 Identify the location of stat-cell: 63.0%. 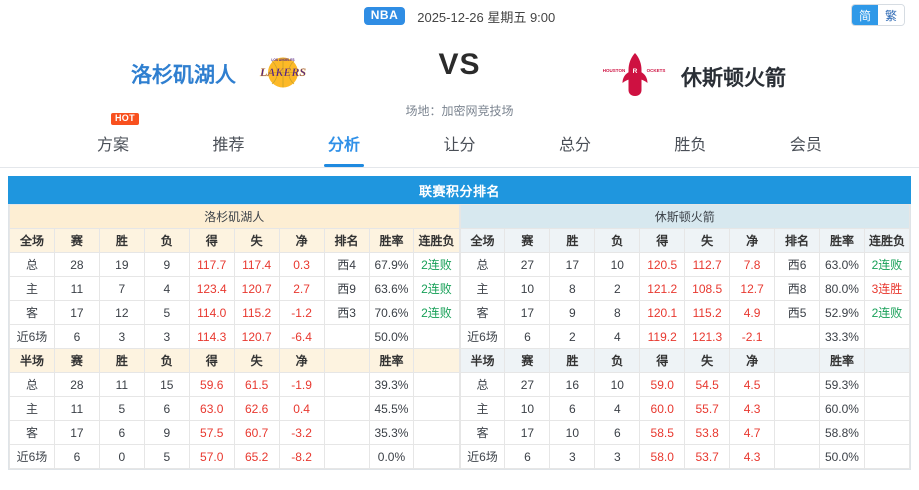
(842, 264).